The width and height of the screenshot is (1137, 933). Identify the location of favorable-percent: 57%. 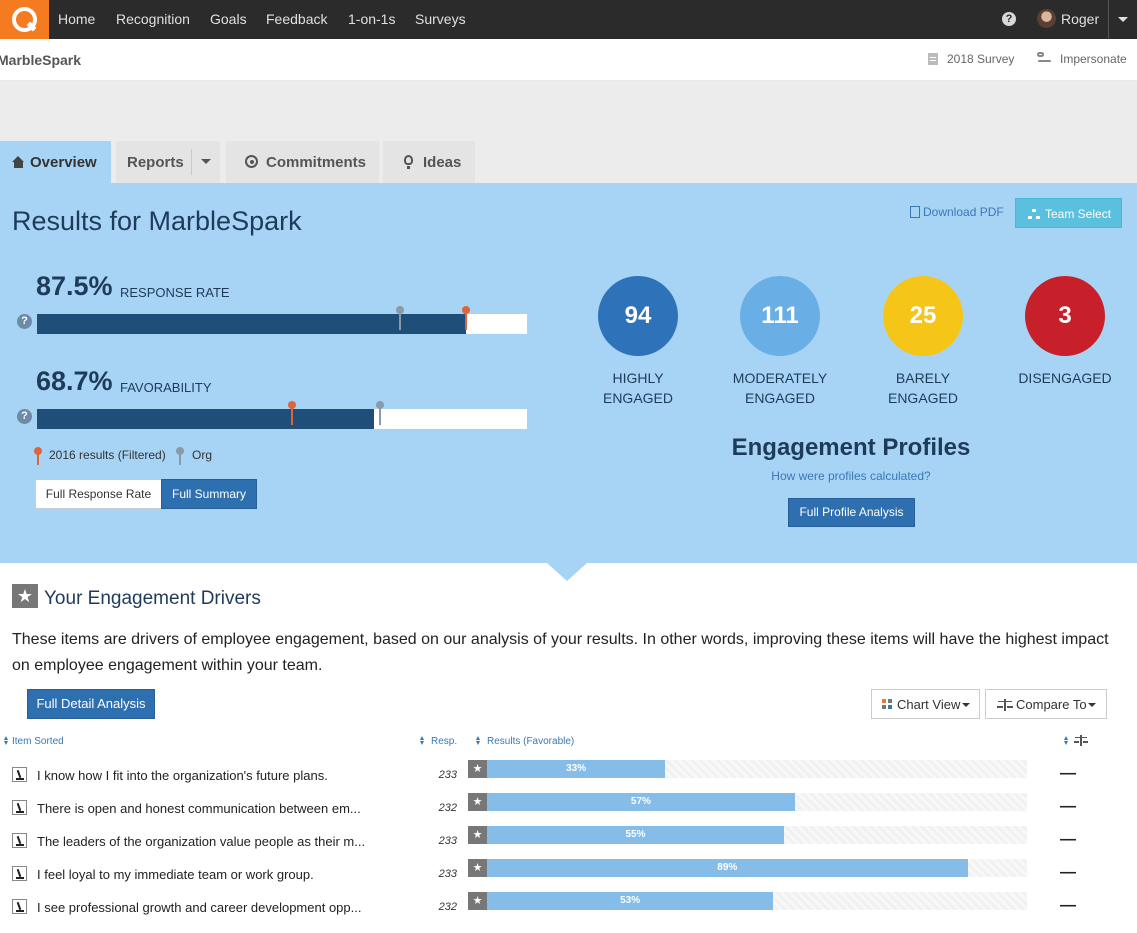
(640, 801).